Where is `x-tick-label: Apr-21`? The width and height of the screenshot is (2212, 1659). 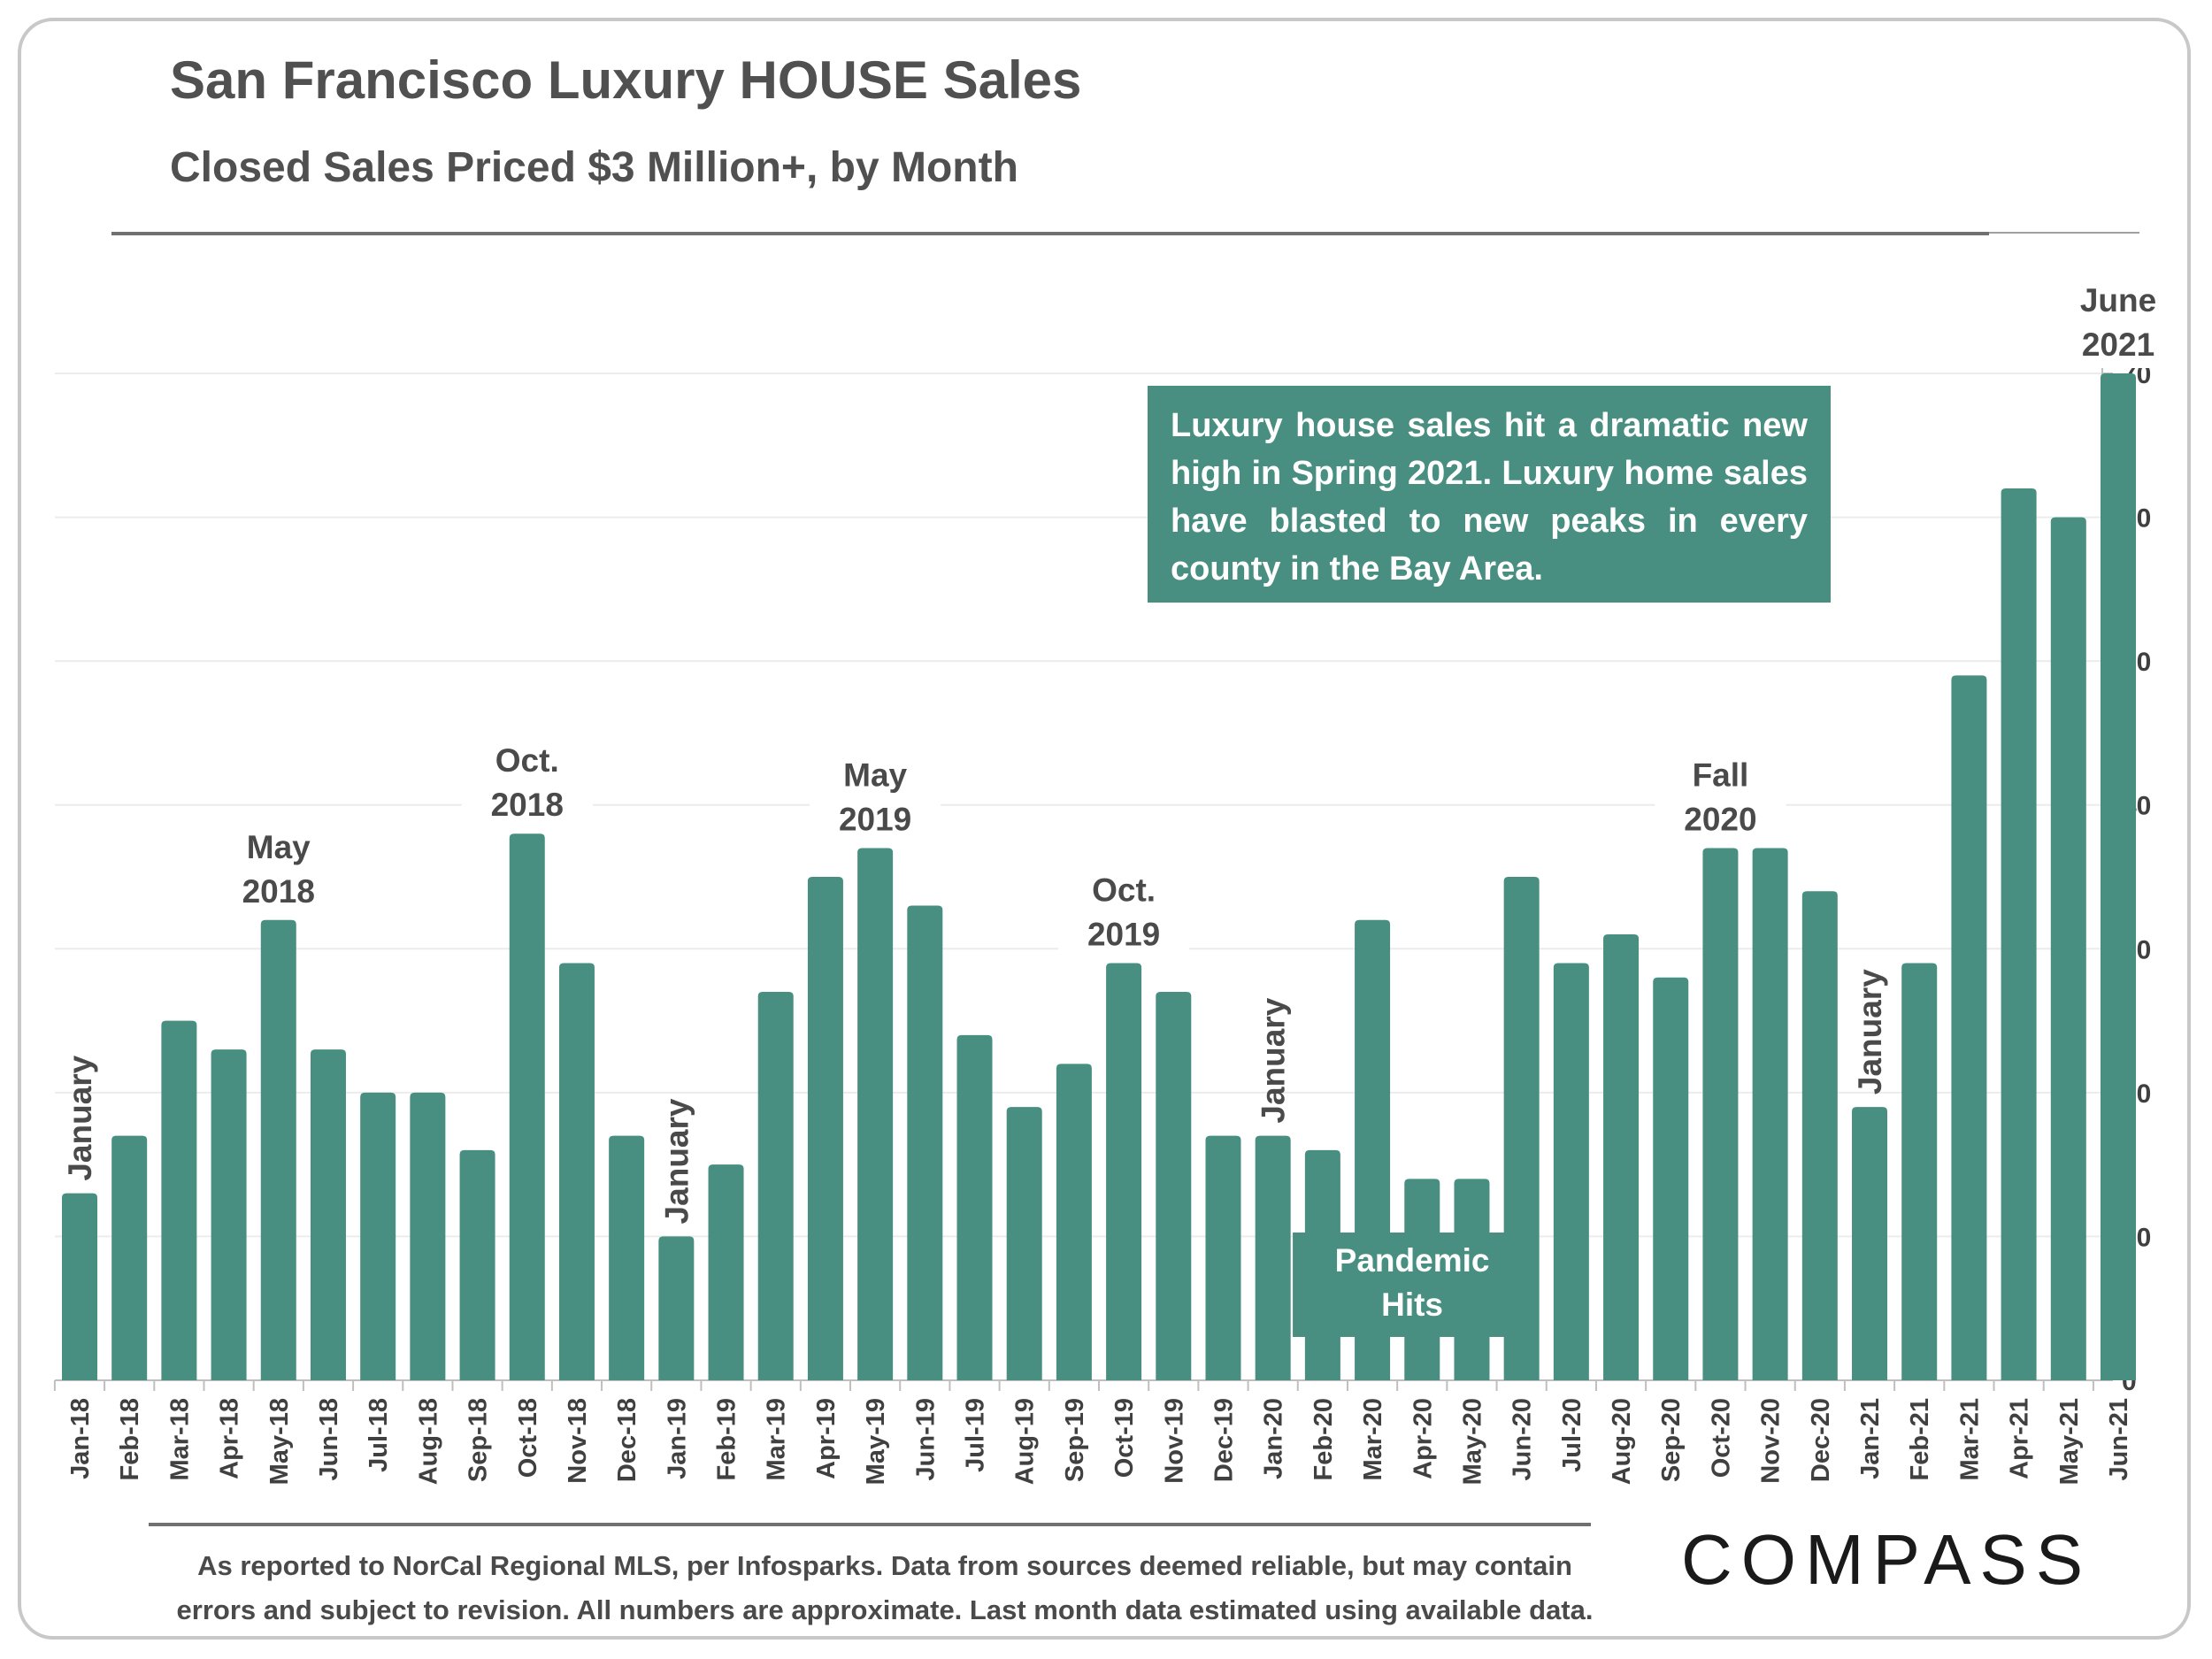 x-tick-label: Apr-21 is located at coordinates (2020, 1439).